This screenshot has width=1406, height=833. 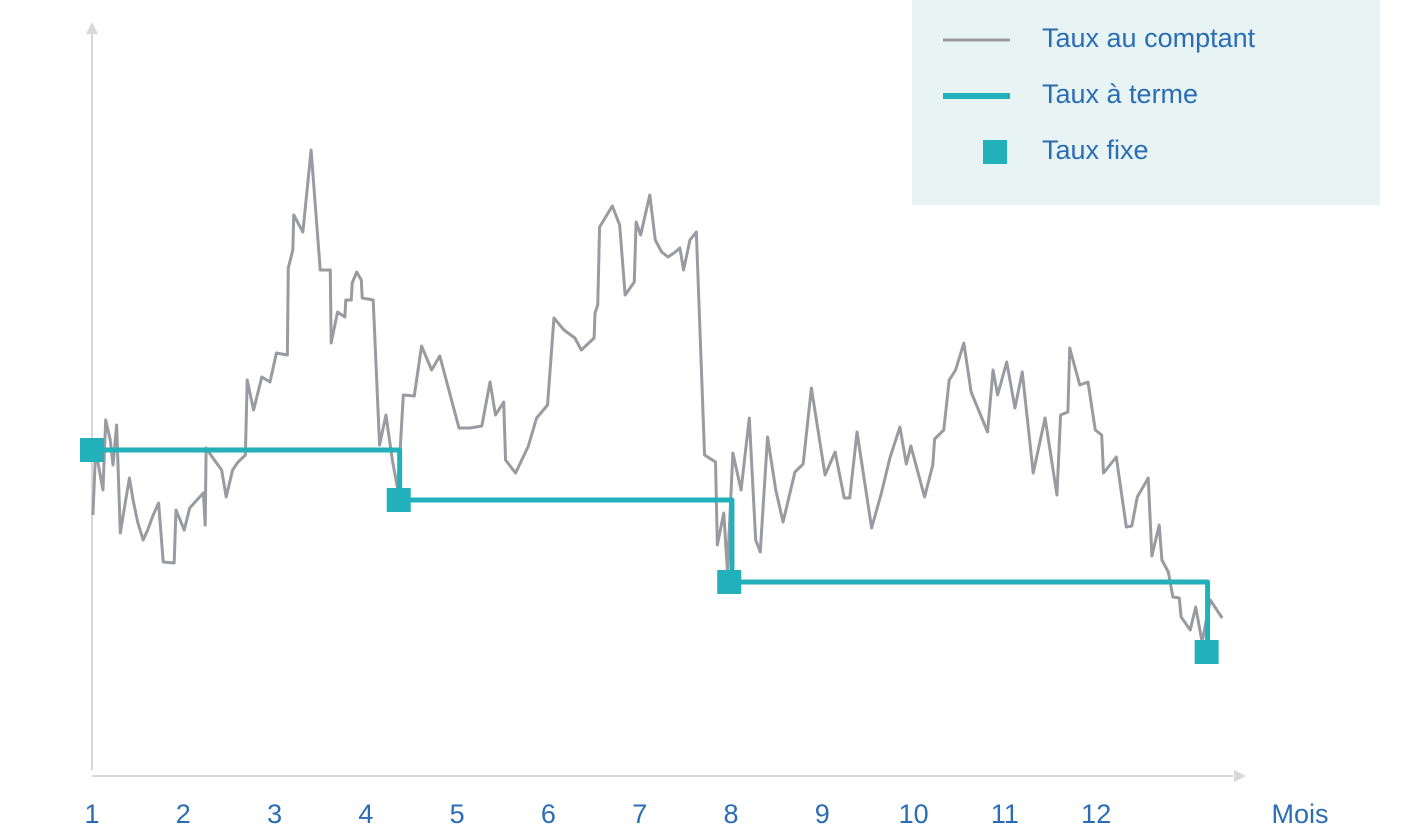 What do you see at coordinates (183, 814) in the screenshot?
I see `x-tick-label: 2` at bounding box center [183, 814].